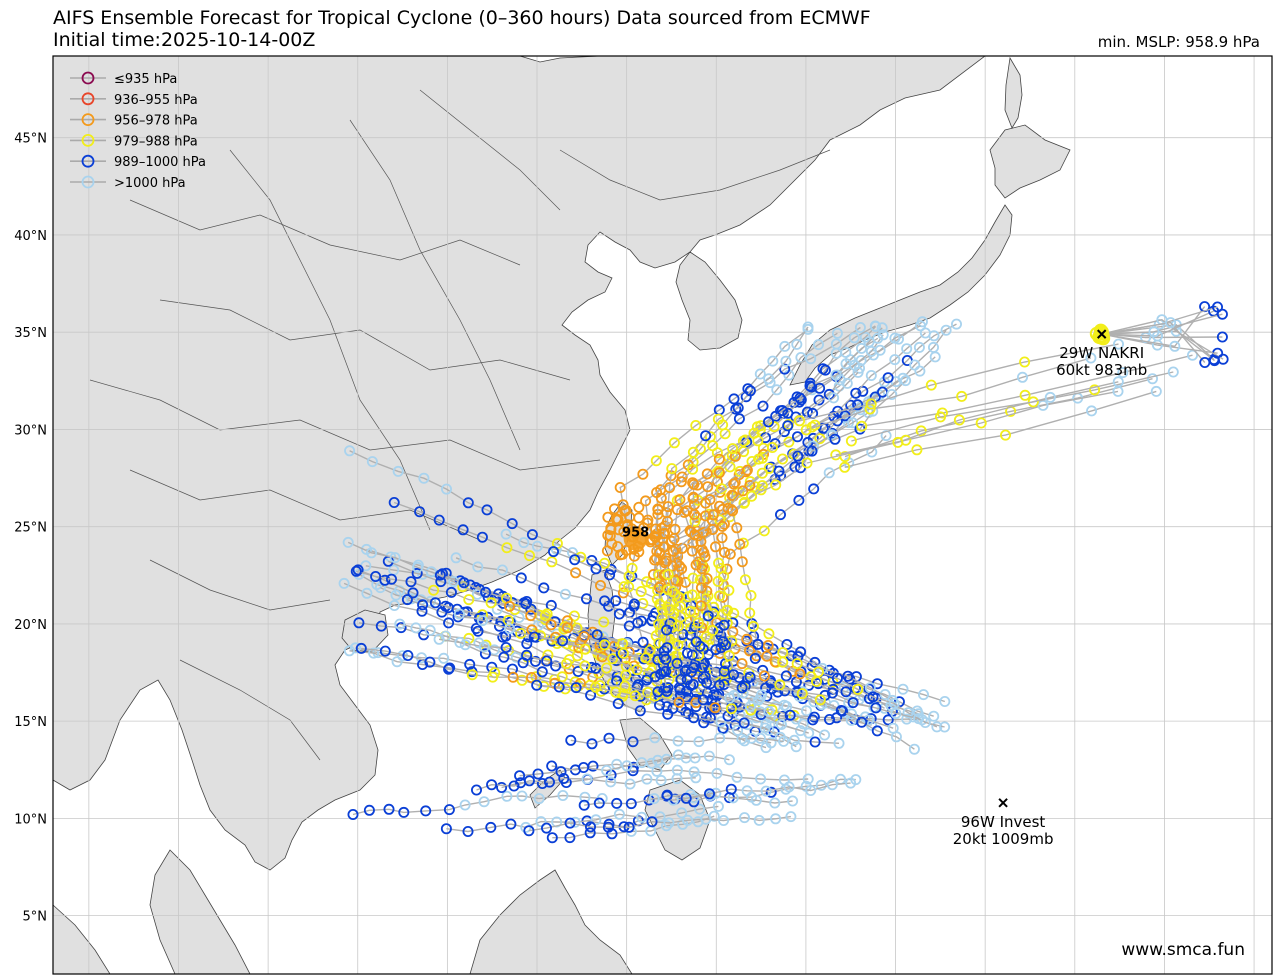 The width and height of the screenshot is (1280, 978). What do you see at coordinates (184, 40) in the screenshot?
I see `initial-time: Initial time:2025-10-14-00Z` at bounding box center [184, 40].